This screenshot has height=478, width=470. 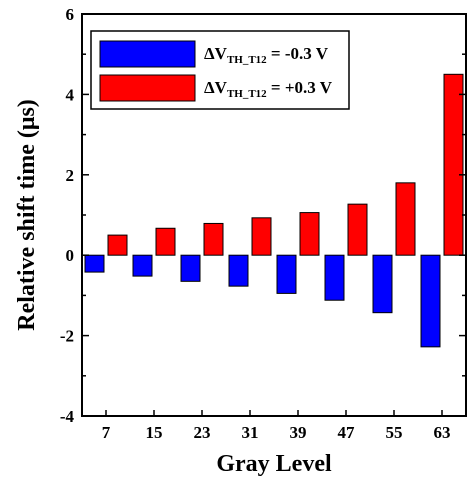 I want to click on x-tick-label: 15, so click(x=154, y=432).